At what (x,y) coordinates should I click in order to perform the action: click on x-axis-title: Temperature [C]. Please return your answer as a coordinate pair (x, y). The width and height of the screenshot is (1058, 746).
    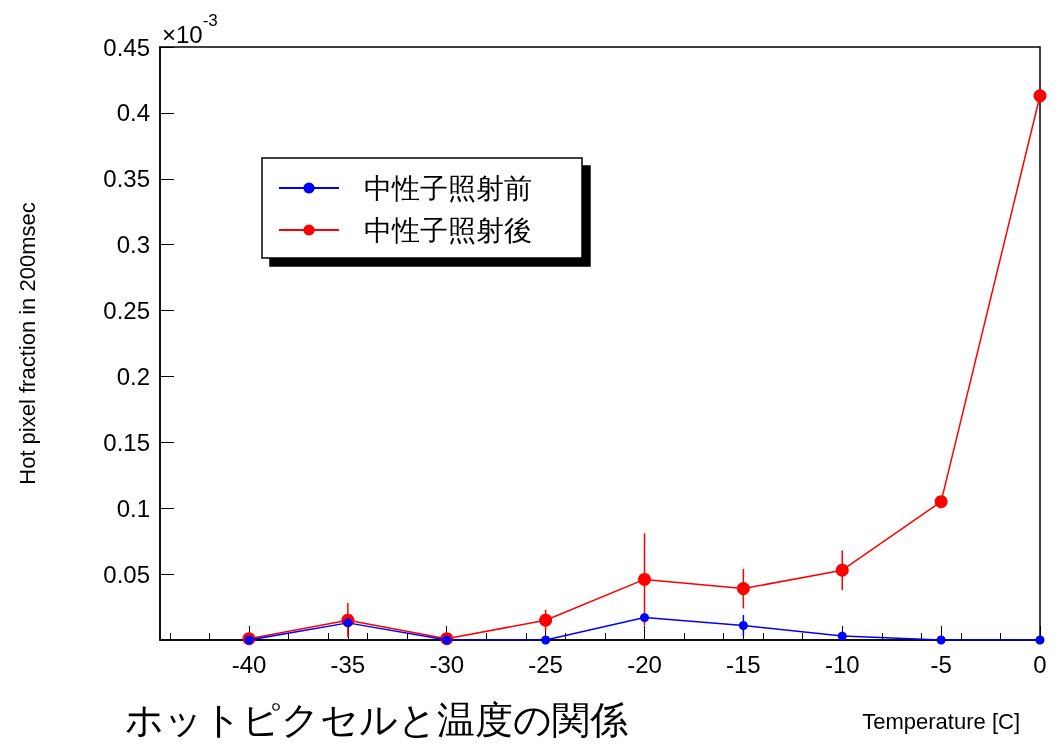
    Looking at the image, I should click on (941, 721).